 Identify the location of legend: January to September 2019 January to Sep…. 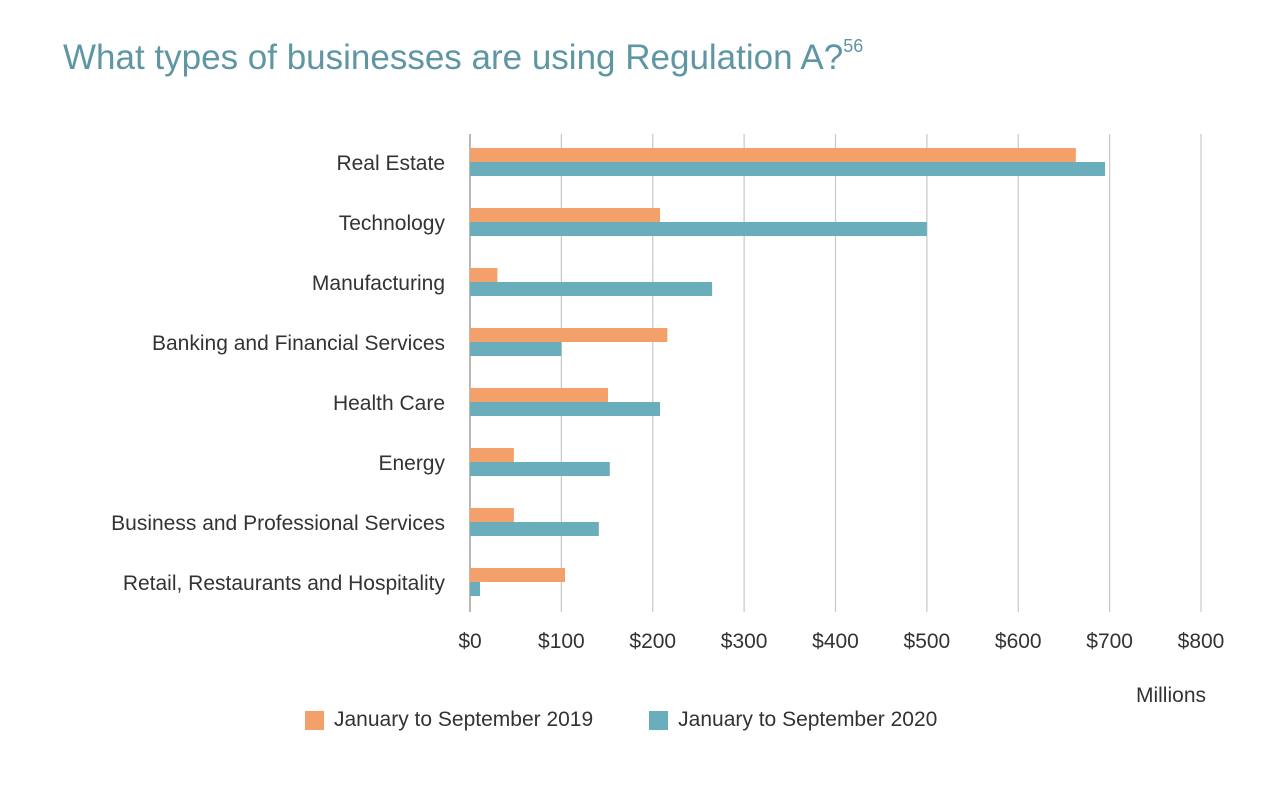
(621, 720).